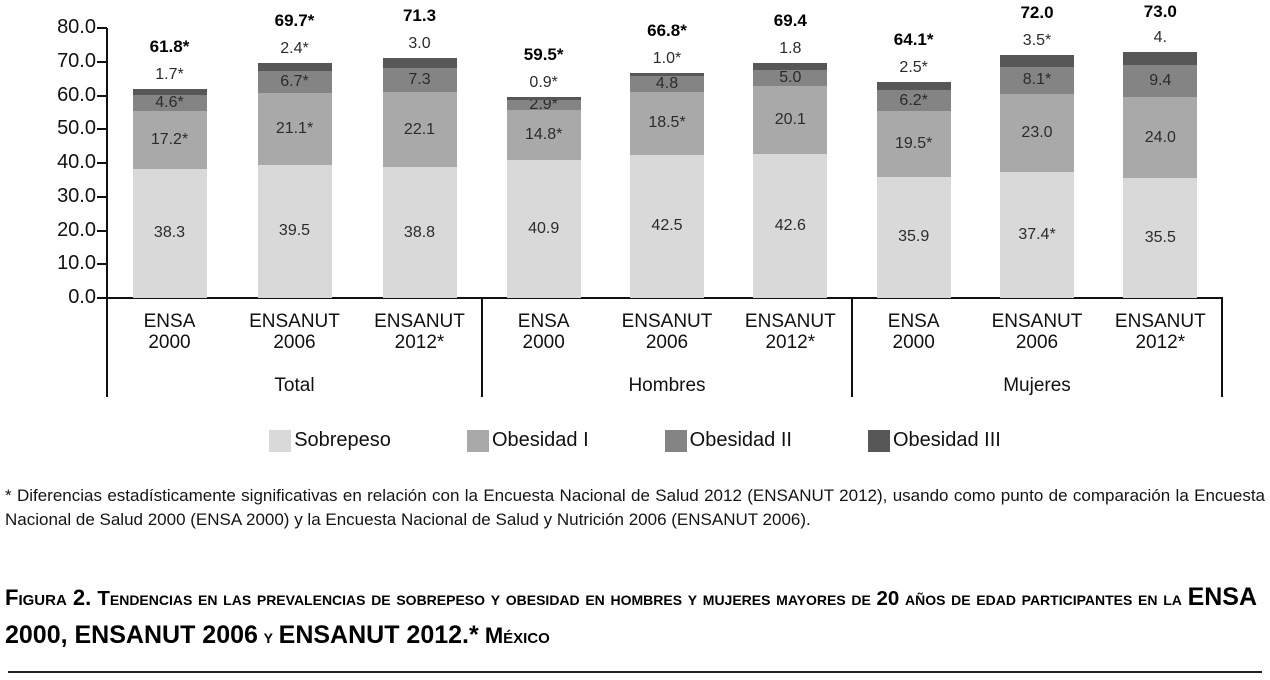 The image size is (1270, 680). What do you see at coordinates (664, 298) in the screenshot?
I see `x-axis-line` at bounding box center [664, 298].